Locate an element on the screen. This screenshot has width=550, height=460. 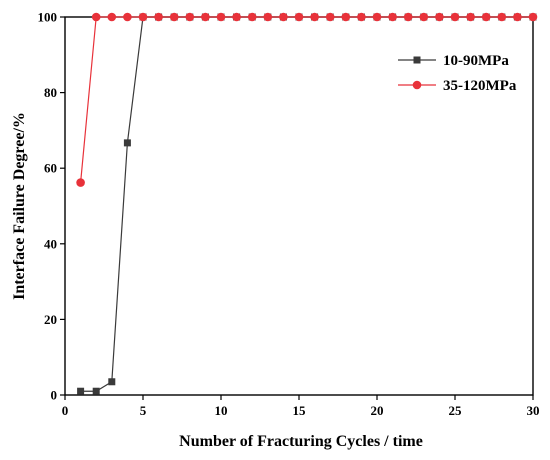
legend-item-10-90mpa: 10-90MPa is located at coordinates (453, 61).